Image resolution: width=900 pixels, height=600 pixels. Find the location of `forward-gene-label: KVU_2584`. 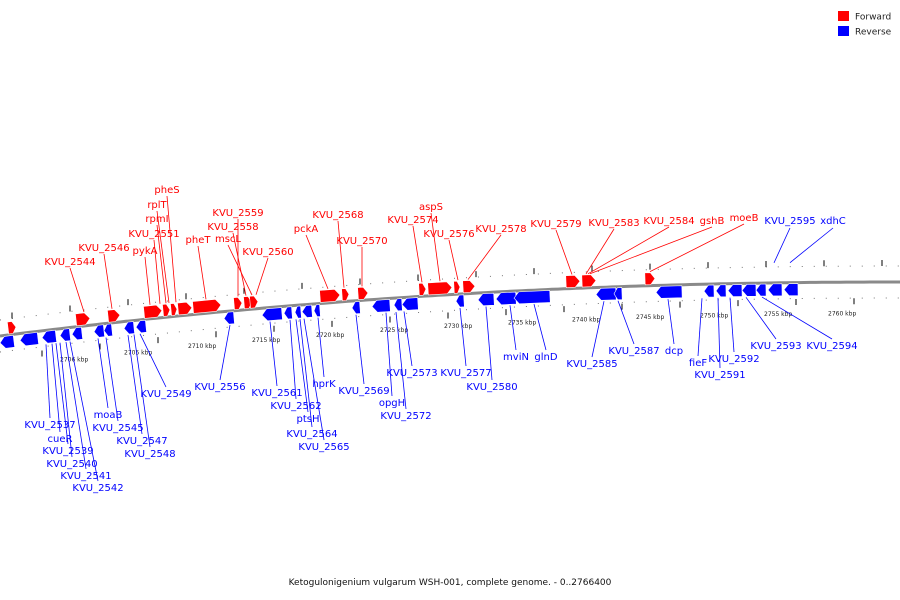

forward-gene-label: KVU_2584 is located at coordinates (668, 221).